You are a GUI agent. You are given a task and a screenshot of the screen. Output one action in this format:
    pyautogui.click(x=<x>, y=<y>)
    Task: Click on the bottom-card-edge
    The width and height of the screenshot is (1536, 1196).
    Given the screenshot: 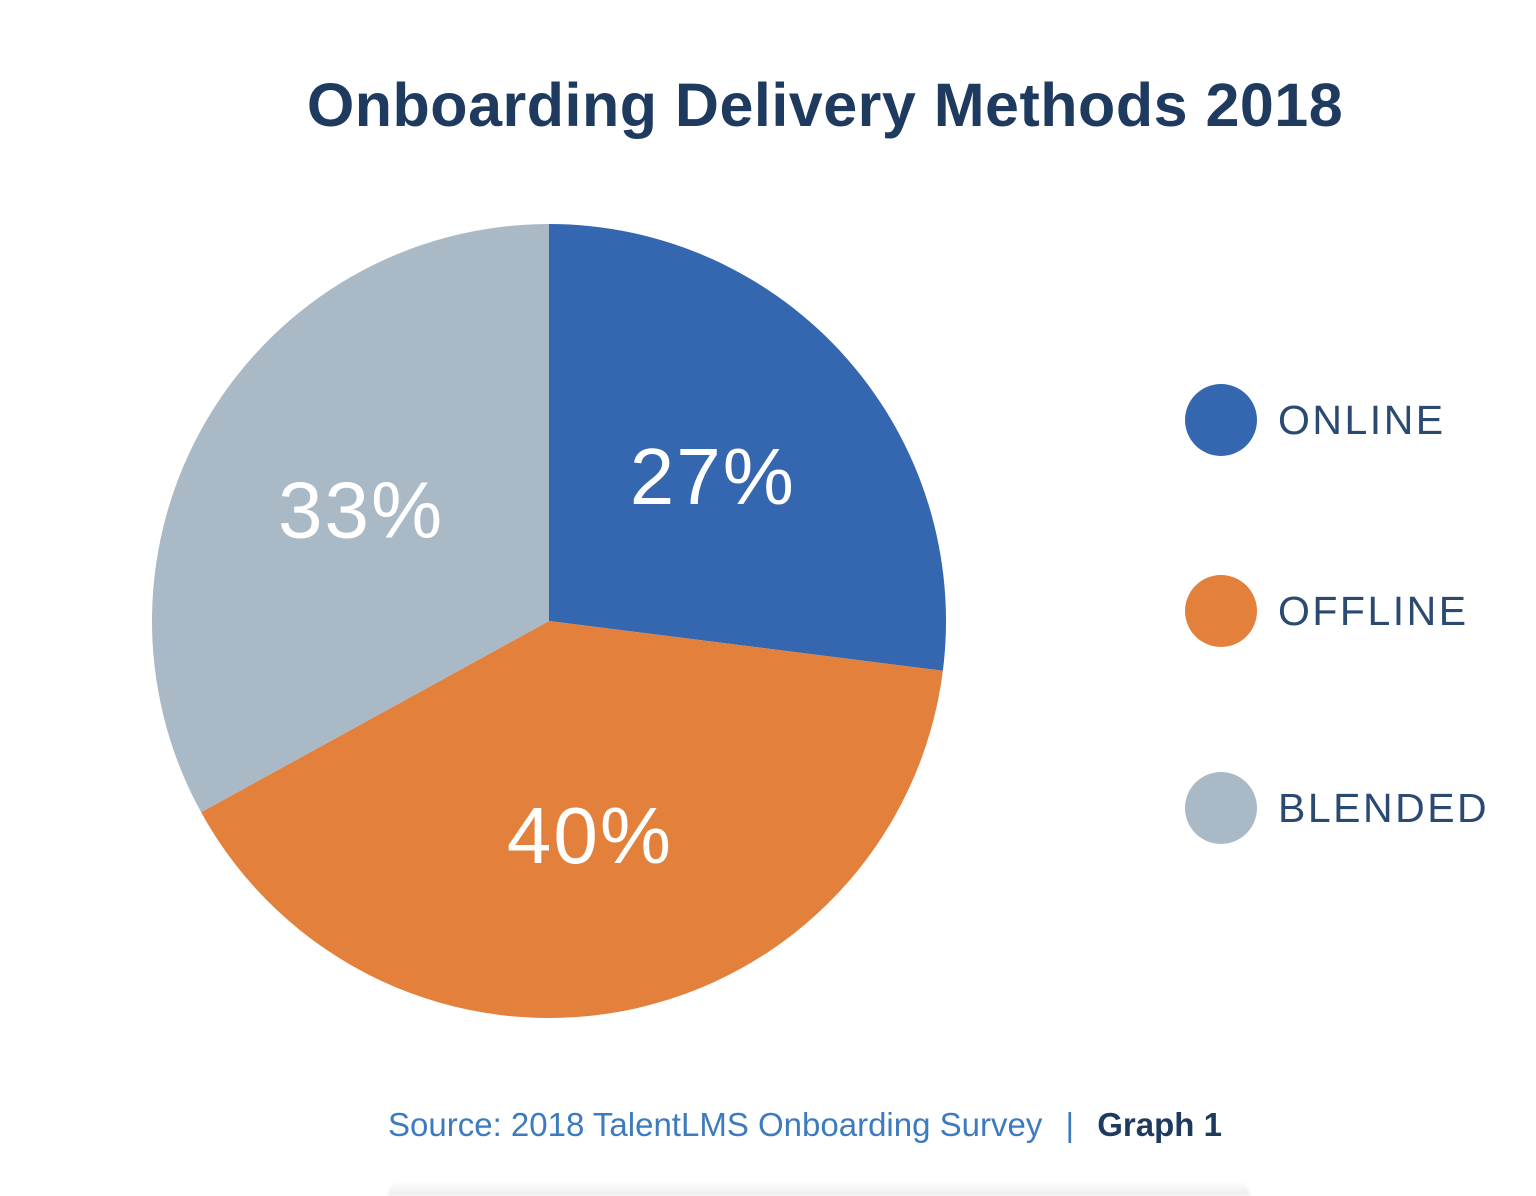 What is the action you would take?
    pyautogui.click(x=819, y=1188)
    